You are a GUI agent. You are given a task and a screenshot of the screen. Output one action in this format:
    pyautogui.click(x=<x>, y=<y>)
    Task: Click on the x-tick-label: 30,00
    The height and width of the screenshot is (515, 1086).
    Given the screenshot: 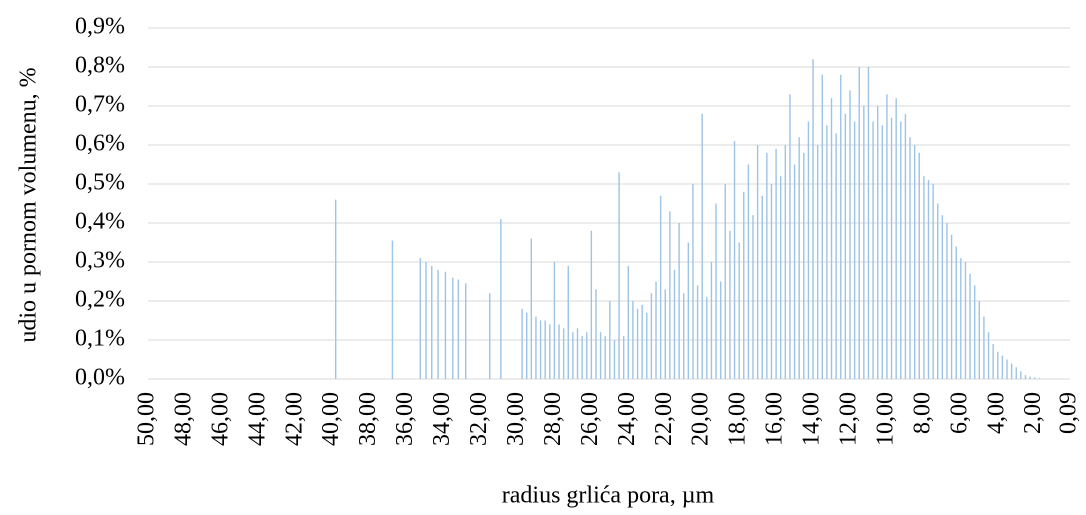 What is the action you would take?
    pyautogui.click(x=516, y=419)
    